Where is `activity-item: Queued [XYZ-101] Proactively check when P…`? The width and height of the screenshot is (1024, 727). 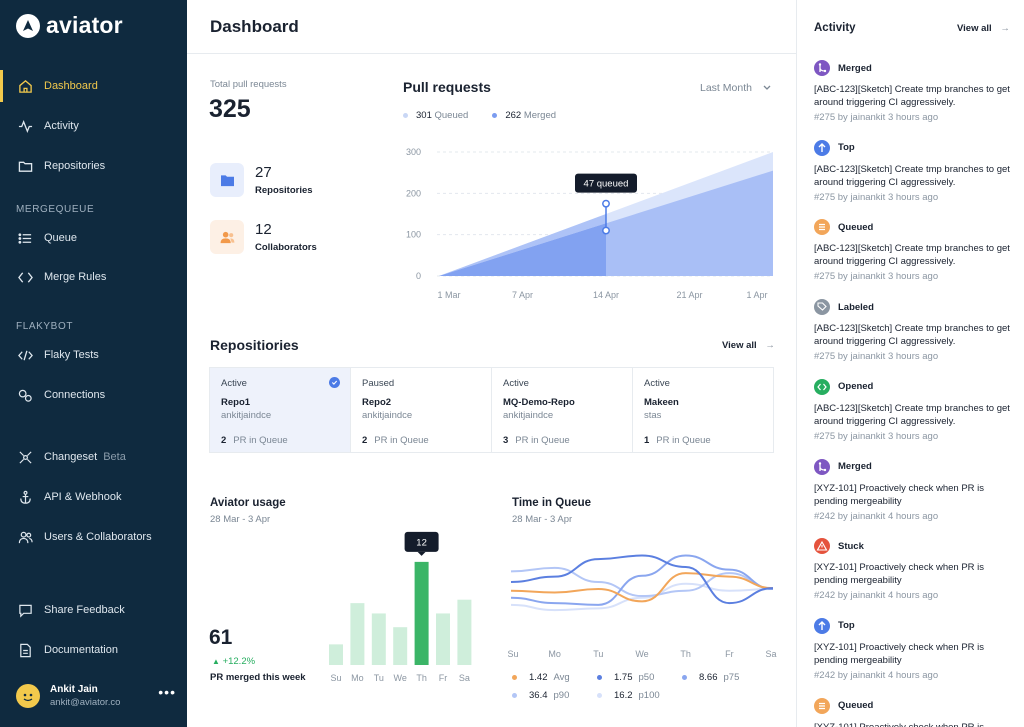 activity-item: Queued [XYZ-101] Proactively check when P… is located at coordinates (914, 712).